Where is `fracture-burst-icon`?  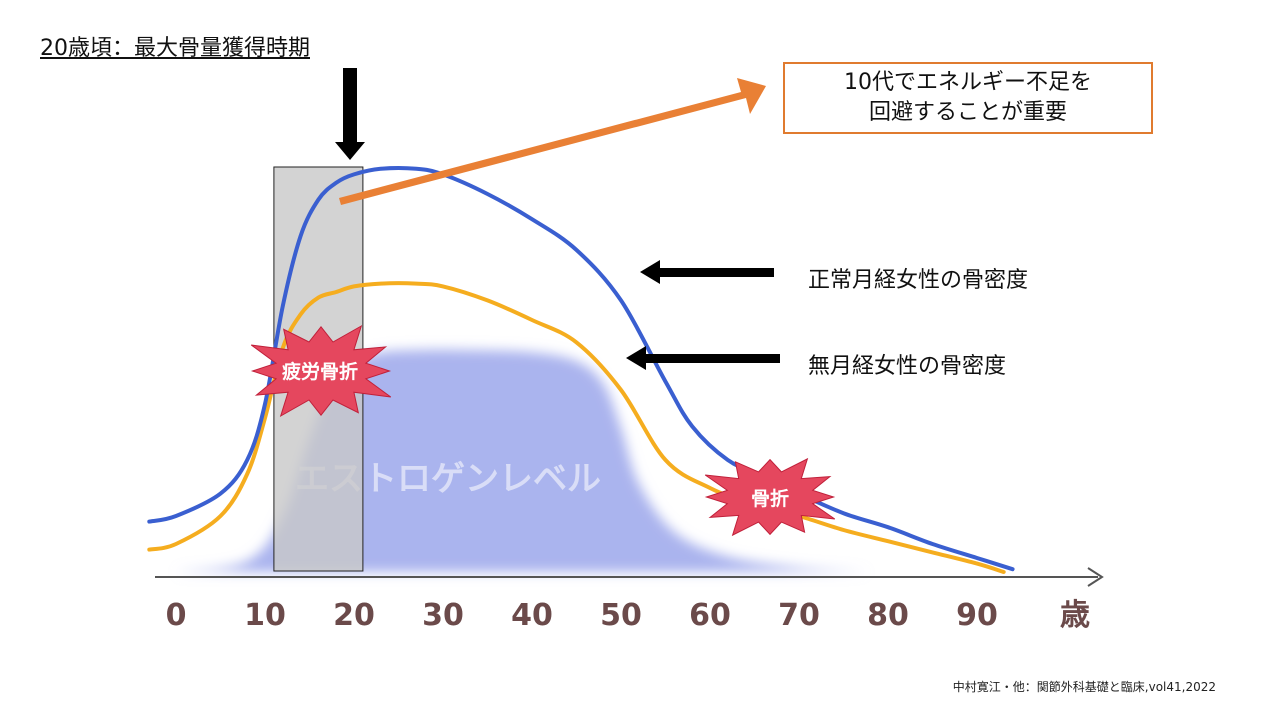
fracture-burst-icon is located at coordinates (770, 497).